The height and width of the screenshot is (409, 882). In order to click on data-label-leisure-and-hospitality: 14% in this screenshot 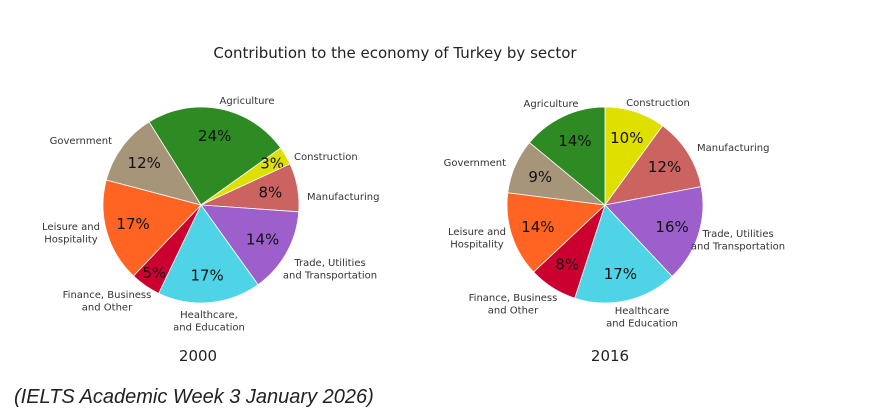, I will do `click(537, 227)`.